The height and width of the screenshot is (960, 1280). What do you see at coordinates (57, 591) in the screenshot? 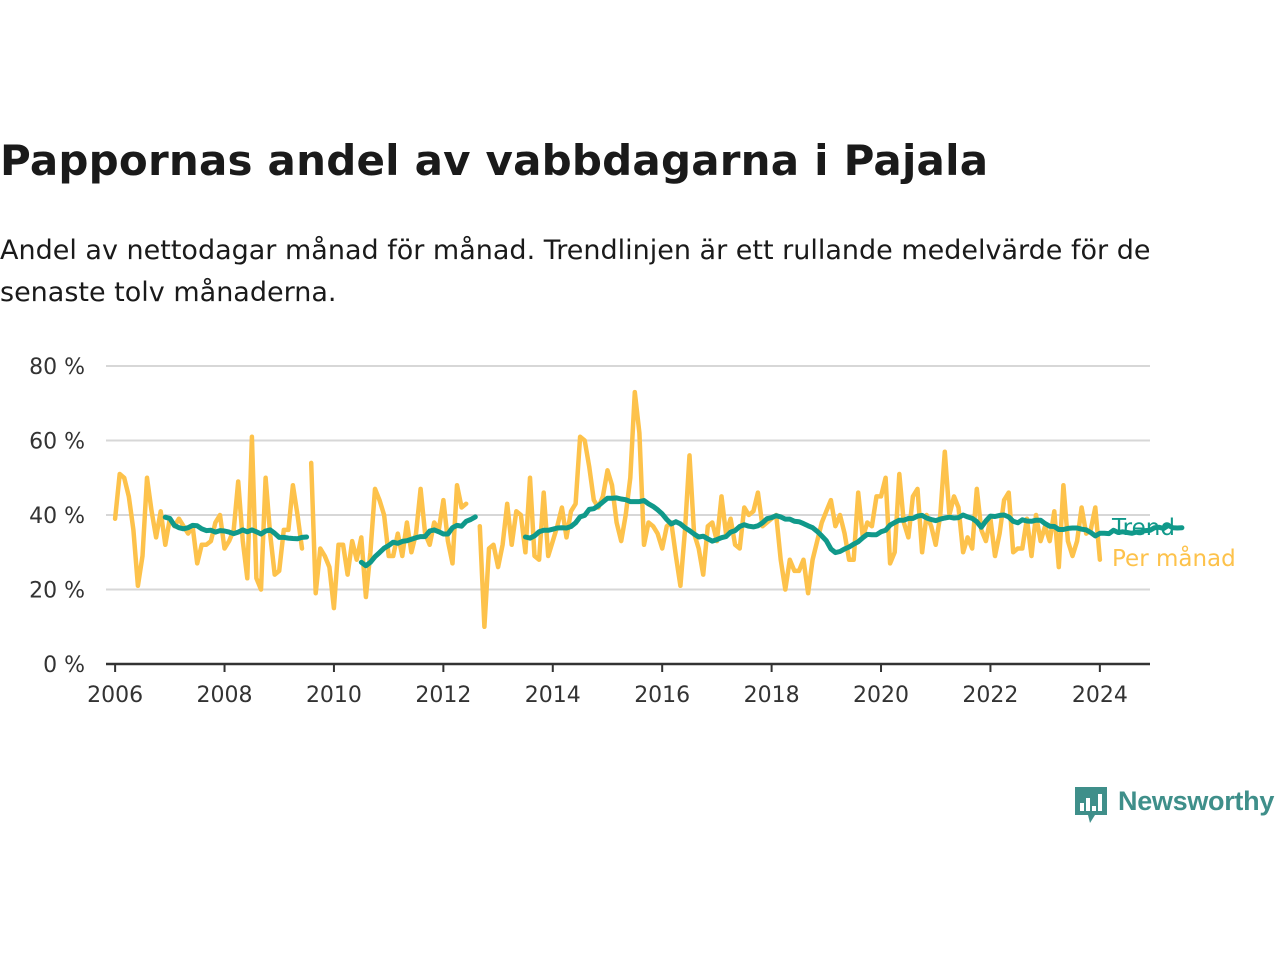
I see `y-tick-label: 20 %` at bounding box center [57, 591].